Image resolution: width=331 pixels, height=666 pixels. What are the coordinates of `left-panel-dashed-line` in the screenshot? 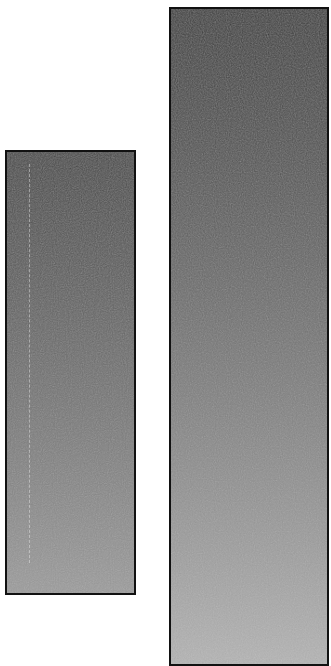 It's located at (29, 363).